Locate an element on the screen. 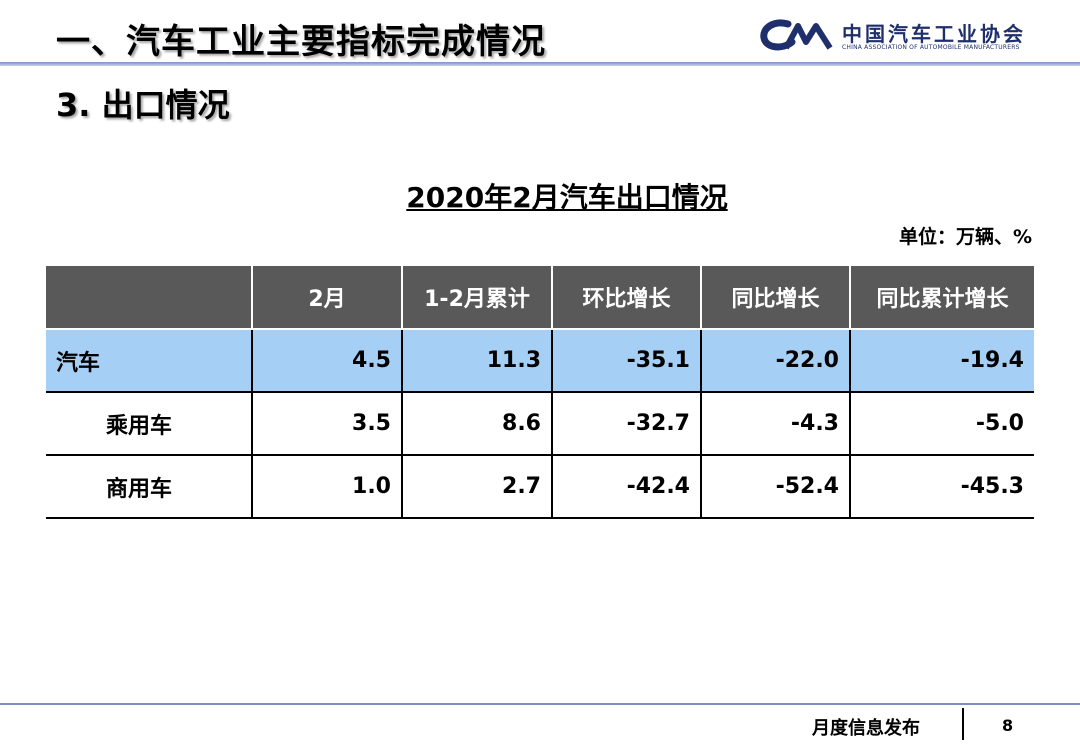 The width and height of the screenshot is (1080, 748). table-row-passenger-cars: 乘用车 3.5 8.6 -32.7 -4.3 -5.0 is located at coordinates (540, 423).